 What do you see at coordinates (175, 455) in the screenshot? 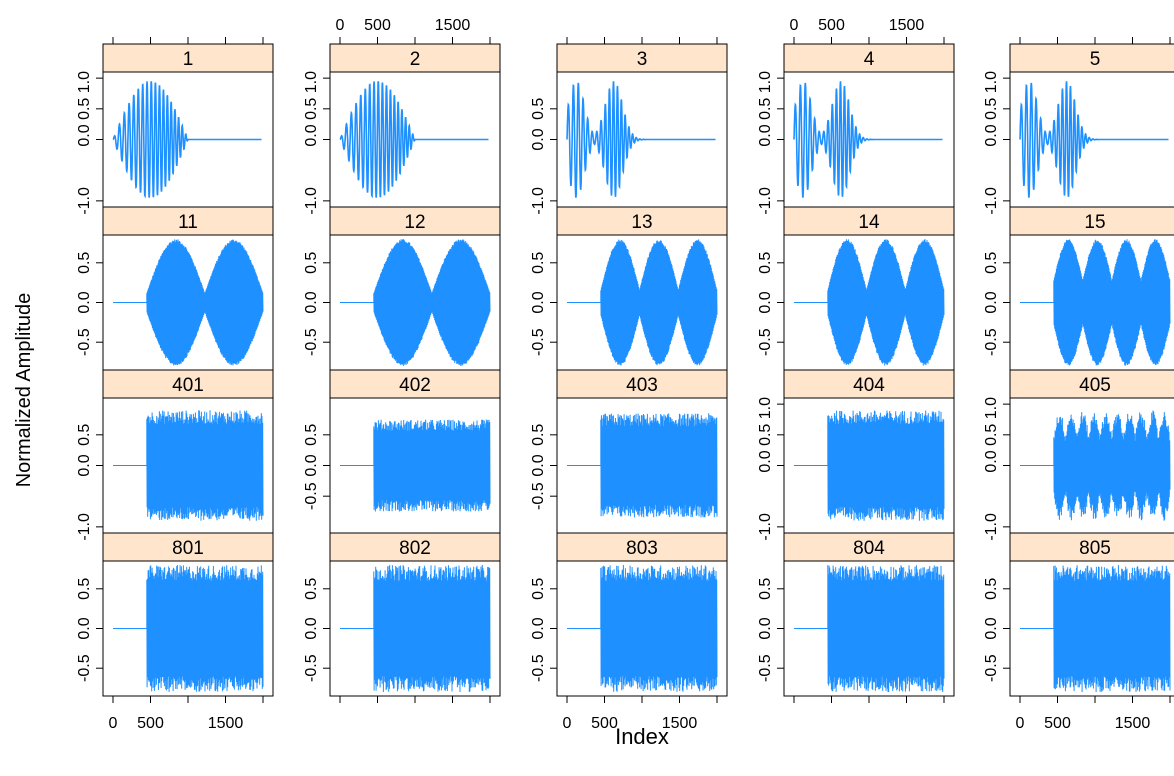
I see `panel-401: 401 -1.0 0.0 0.5` at bounding box center [175, 455].